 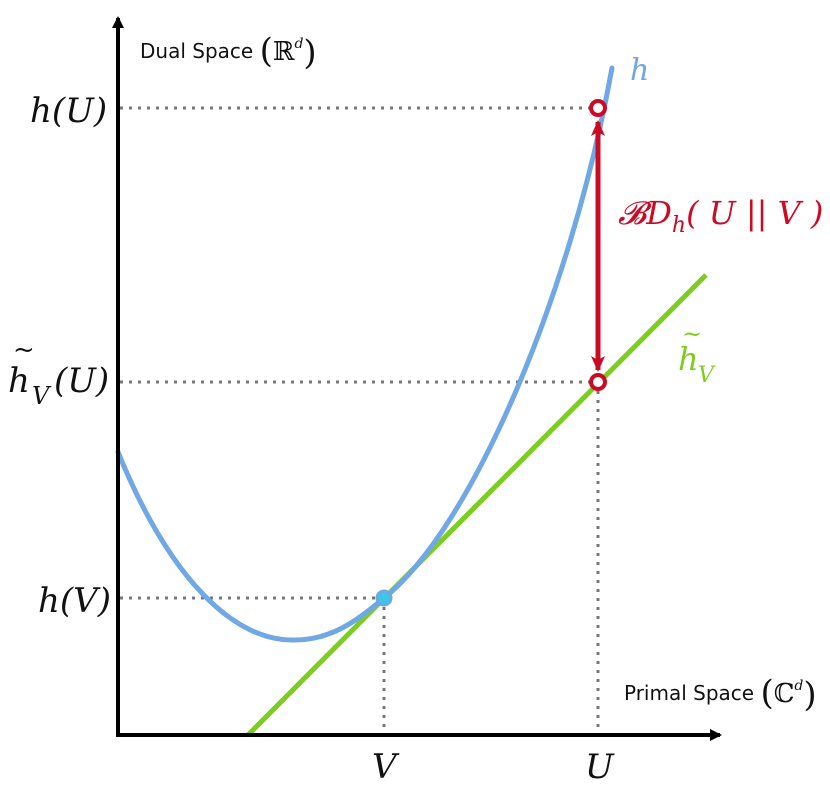 What do you see at coordinates (228, 52) in the screenshot?
I see `y-axis-title: Dual Space (ℝd)` at bounding box center [228, 52].